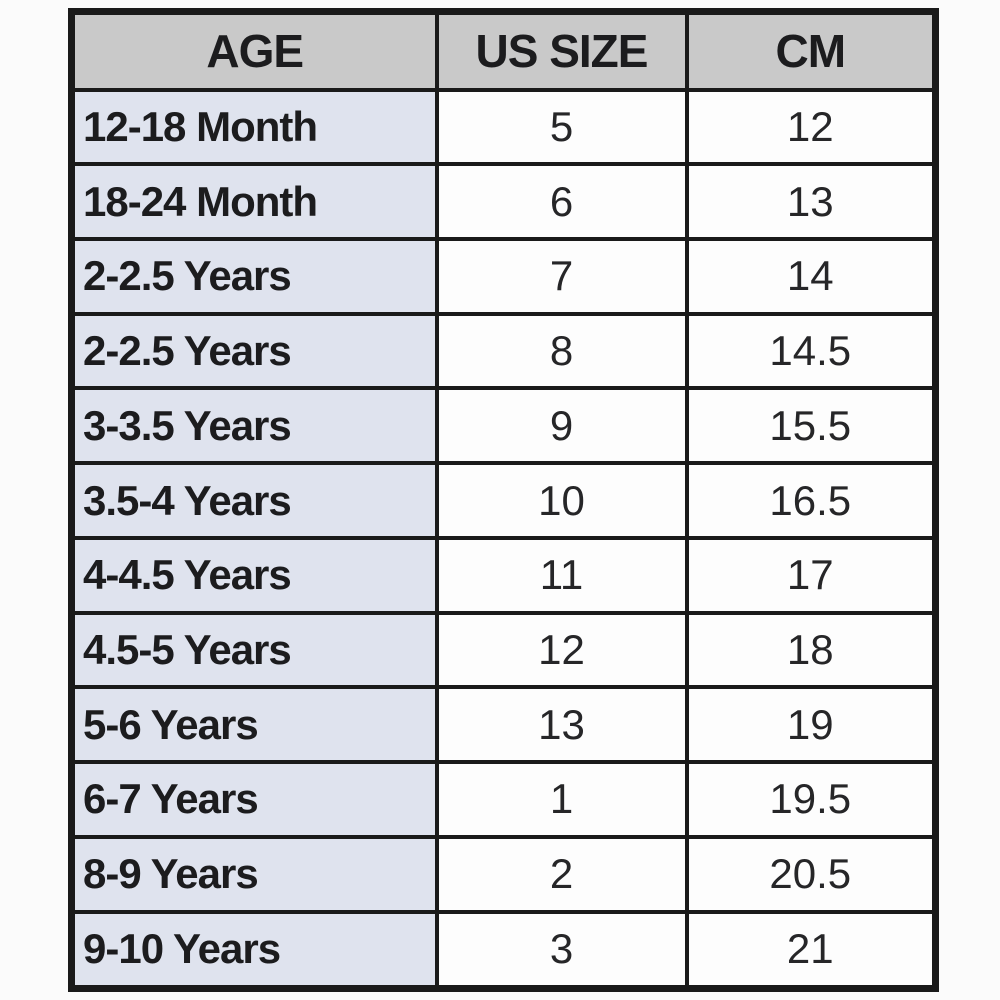 The width and height of the screenshot is (1000, 1000). Describe the element at coordinates (561, 874) in the screenshot. I see `us-size-cell: 2` at that location.